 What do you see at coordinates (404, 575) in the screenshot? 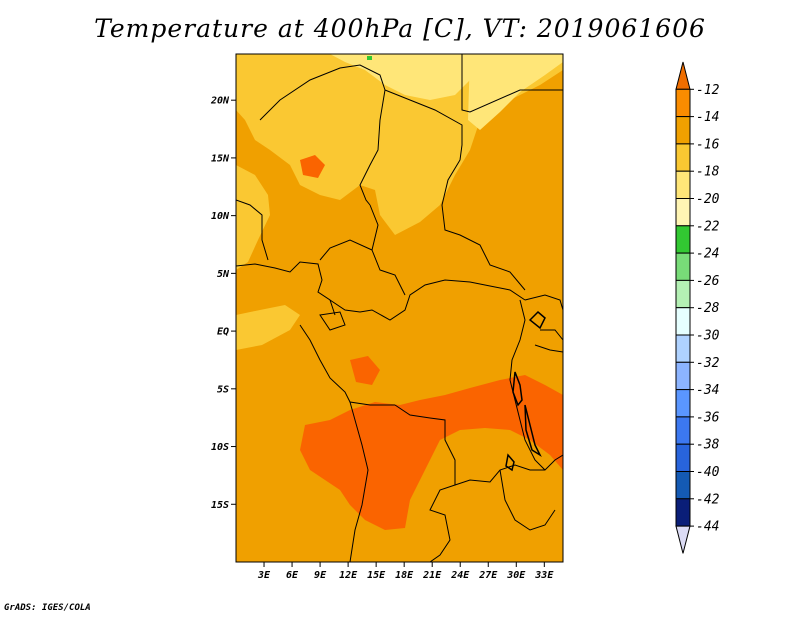
I see `lon-label: 18E` at bounding box center [404, 575].